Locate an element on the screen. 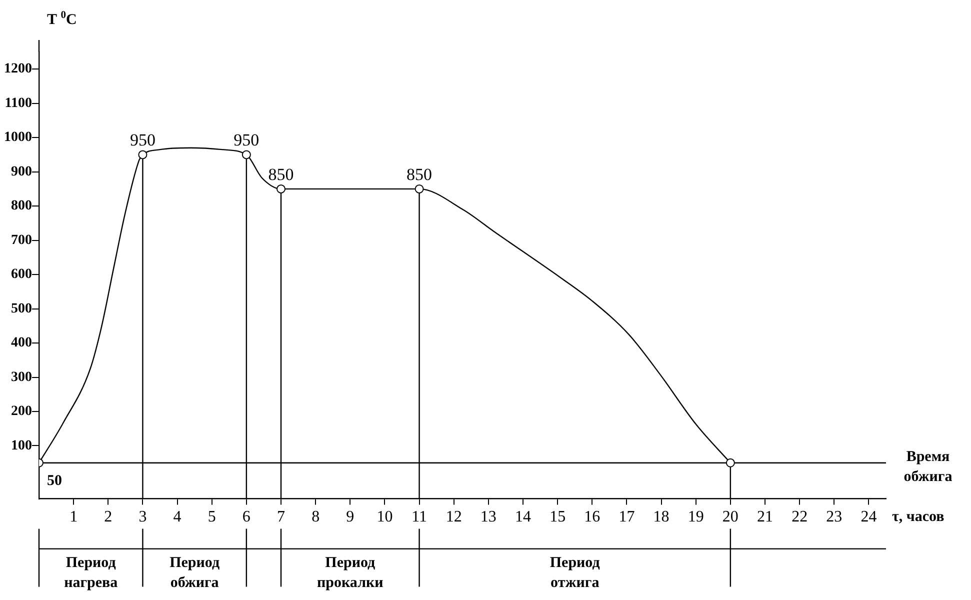 This screenshot has height=600, width=971. x-tick-label: 8 is located at coordinates (316, 517).